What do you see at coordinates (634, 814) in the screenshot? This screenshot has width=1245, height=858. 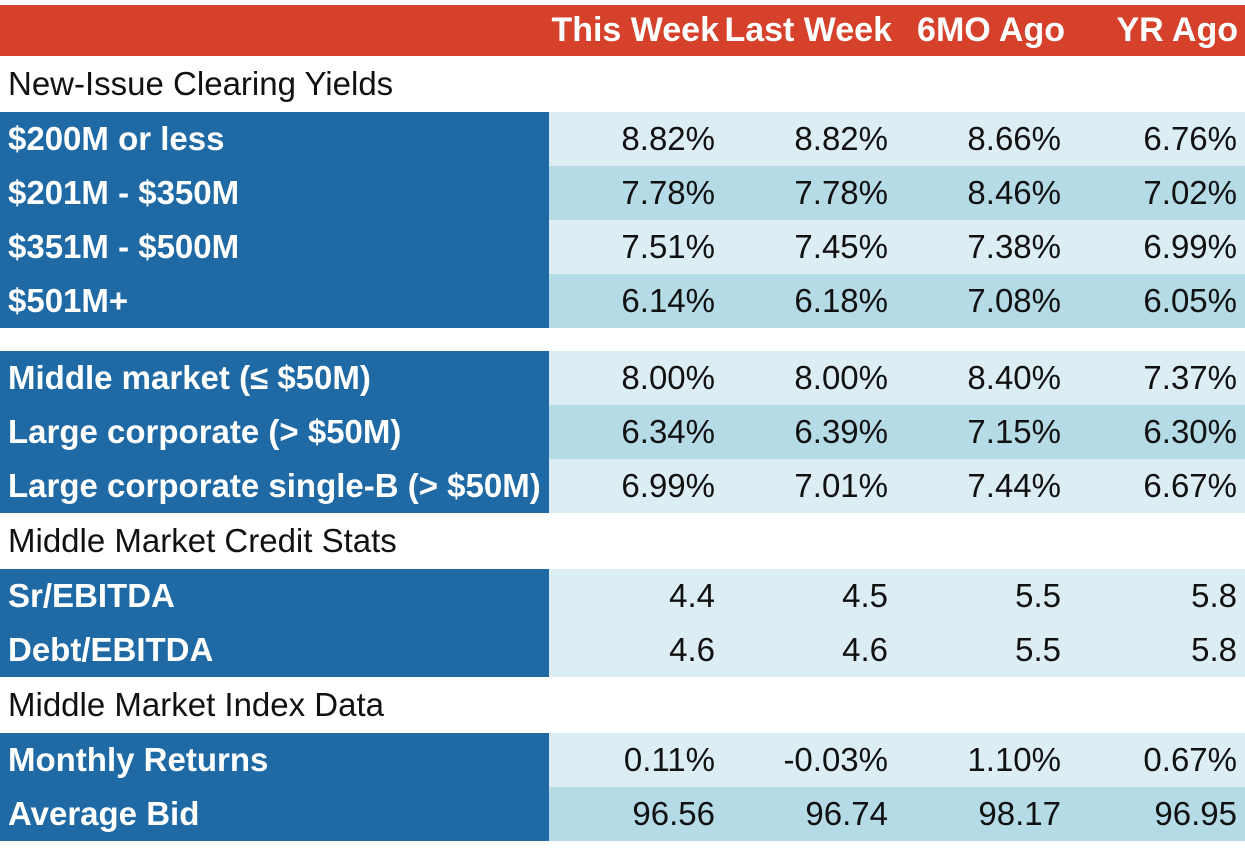 I see `cell-this-week: 96.56` at bounding box center [634, 814].